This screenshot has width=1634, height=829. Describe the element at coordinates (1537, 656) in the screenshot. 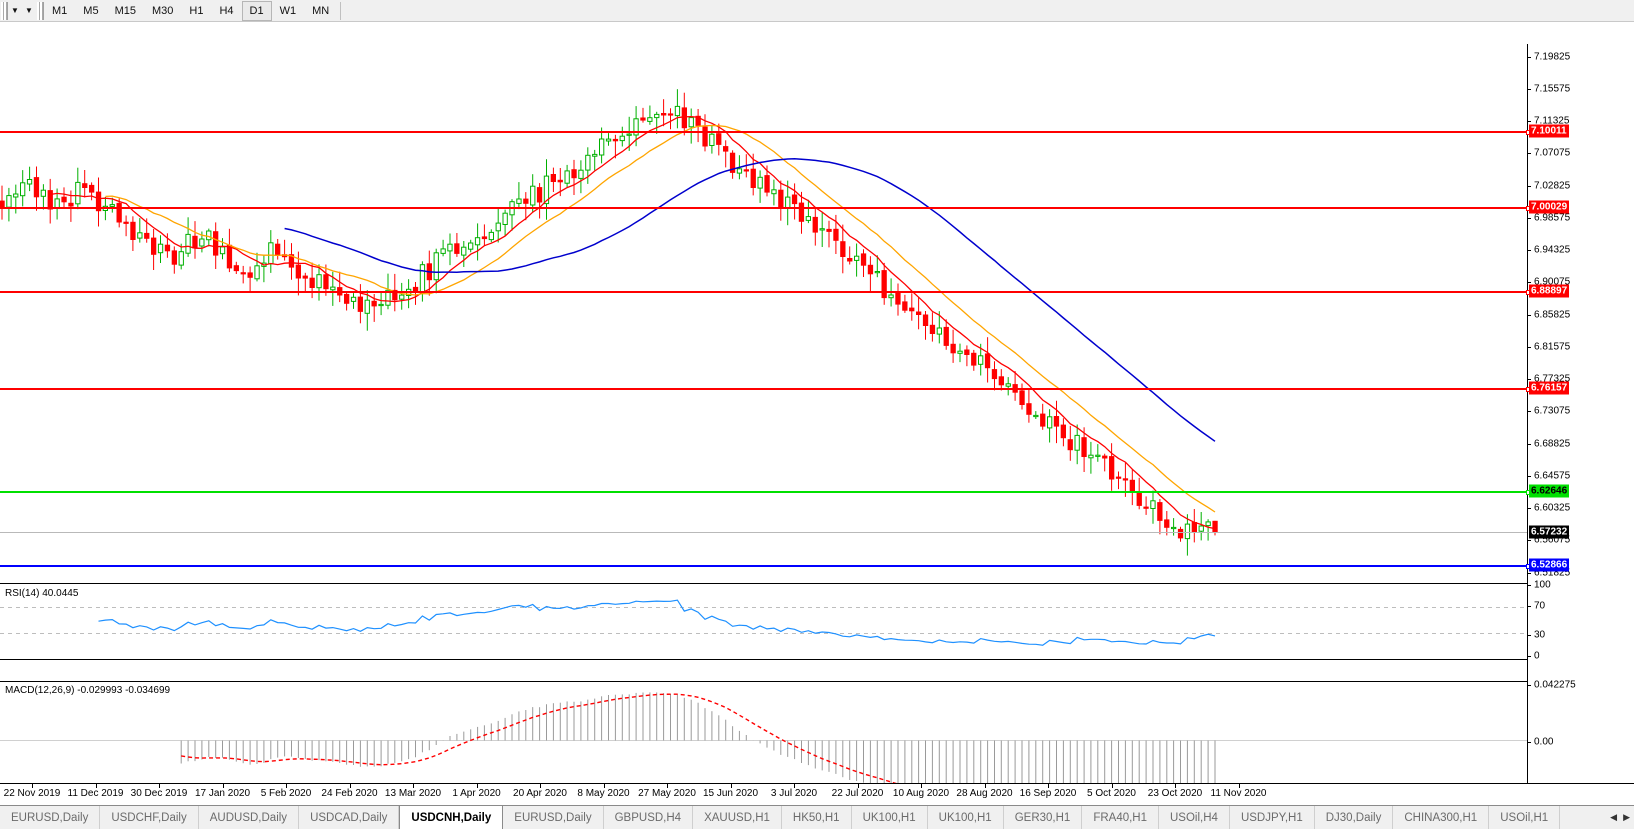

I see `rsi-tick-label: 0` at that location.